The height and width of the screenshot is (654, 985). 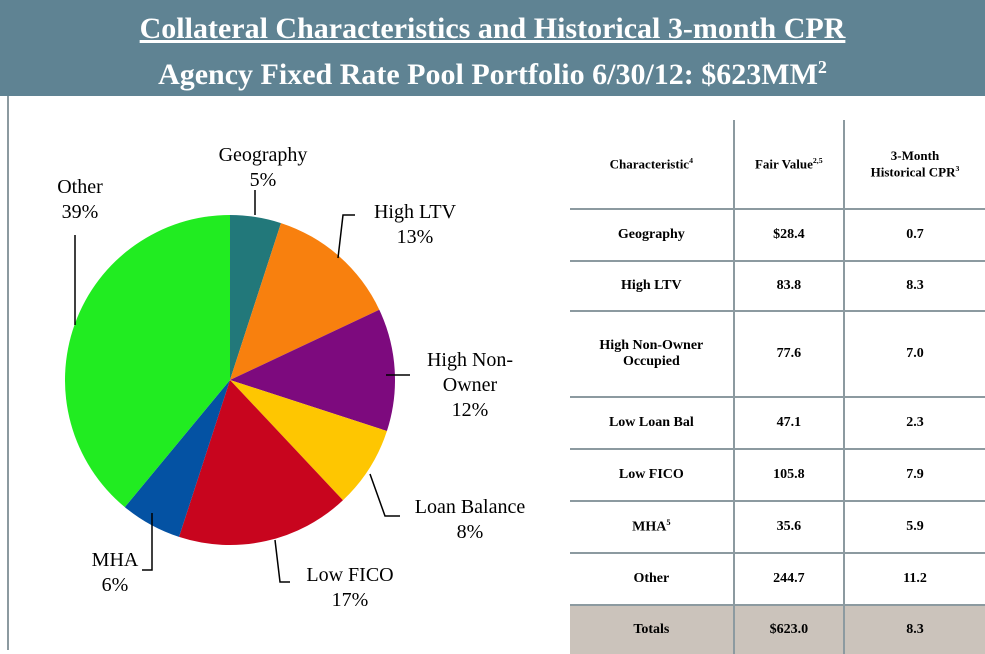 I want to click on pie-label: Geography 5%, so click(x=263, y=168).